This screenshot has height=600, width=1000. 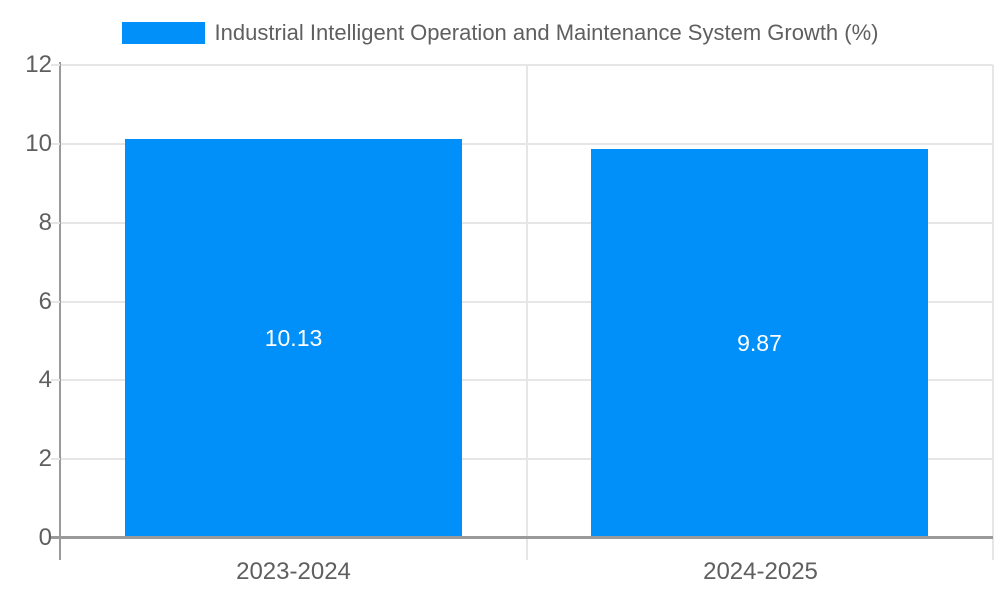 What do you see at coordinates (163, 33) in the screenshot?
I see `legend-swatch` at bounding box center [163, 33].